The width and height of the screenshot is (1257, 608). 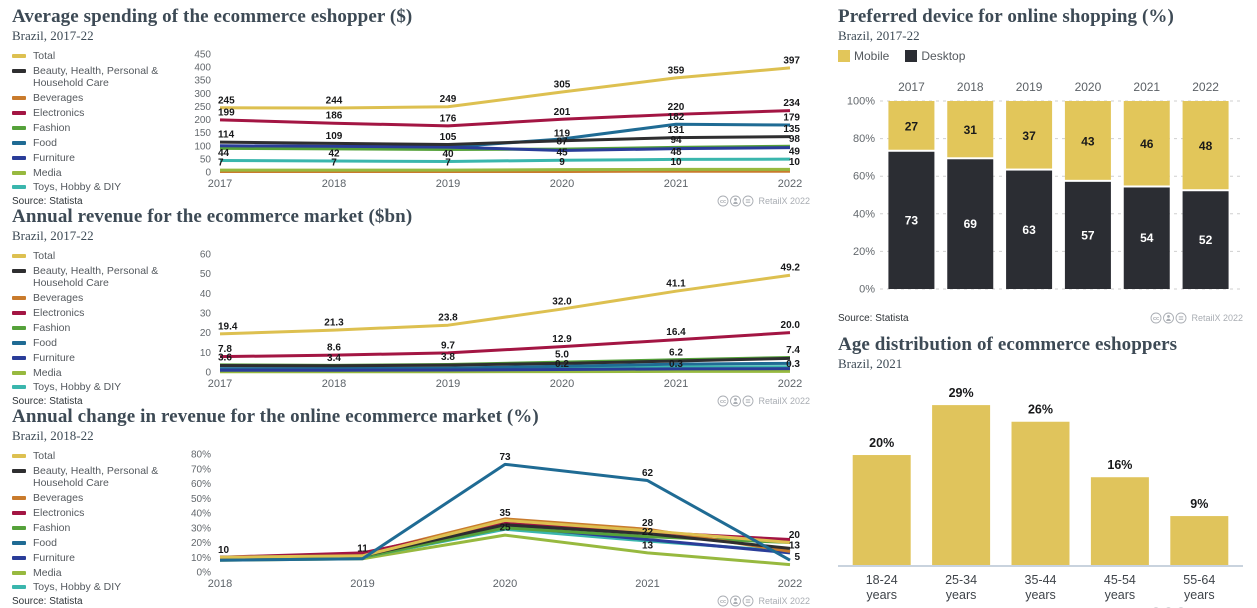 What do you see at coordinates (971, 224) in the screenshot?
I see `chart-text: 69` at bounding box center [971, 224].